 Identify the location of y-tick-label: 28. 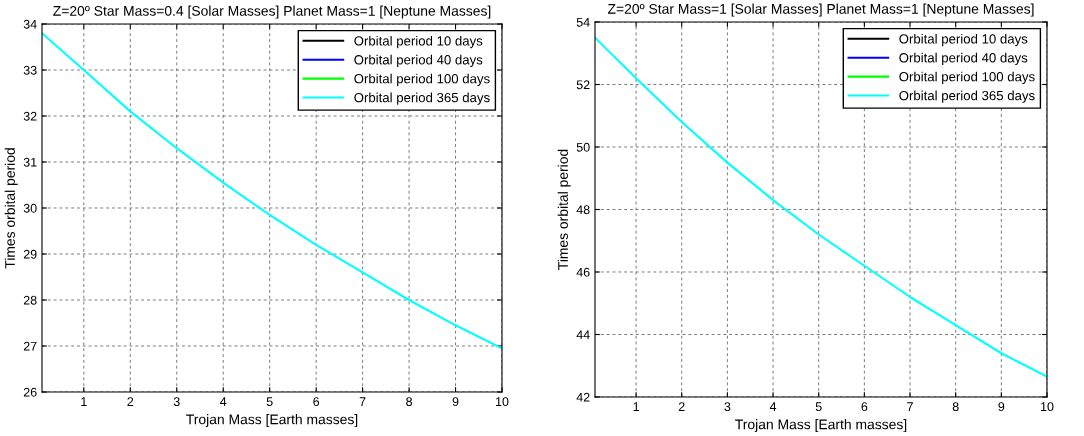
(30, 300).